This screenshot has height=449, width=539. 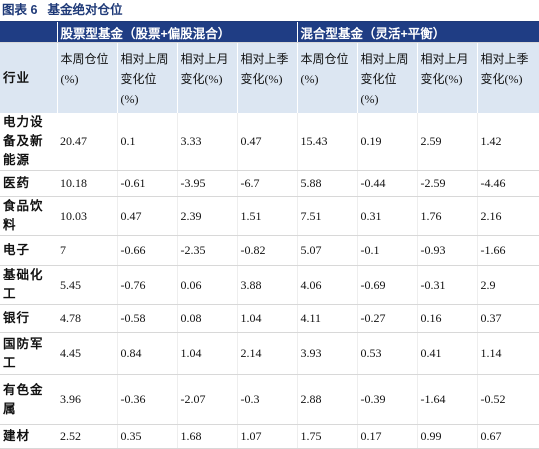 I want to click on figure-title: 图表 6 基金绝对仓位, so click(x=269, y=11).